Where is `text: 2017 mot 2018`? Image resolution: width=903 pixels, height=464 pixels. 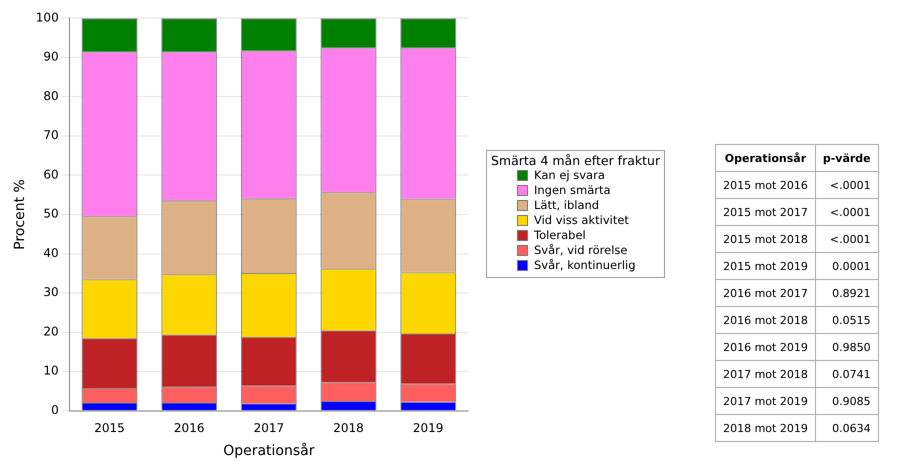
text: 2017 mot 2018 is located at coordinates (766, 374).